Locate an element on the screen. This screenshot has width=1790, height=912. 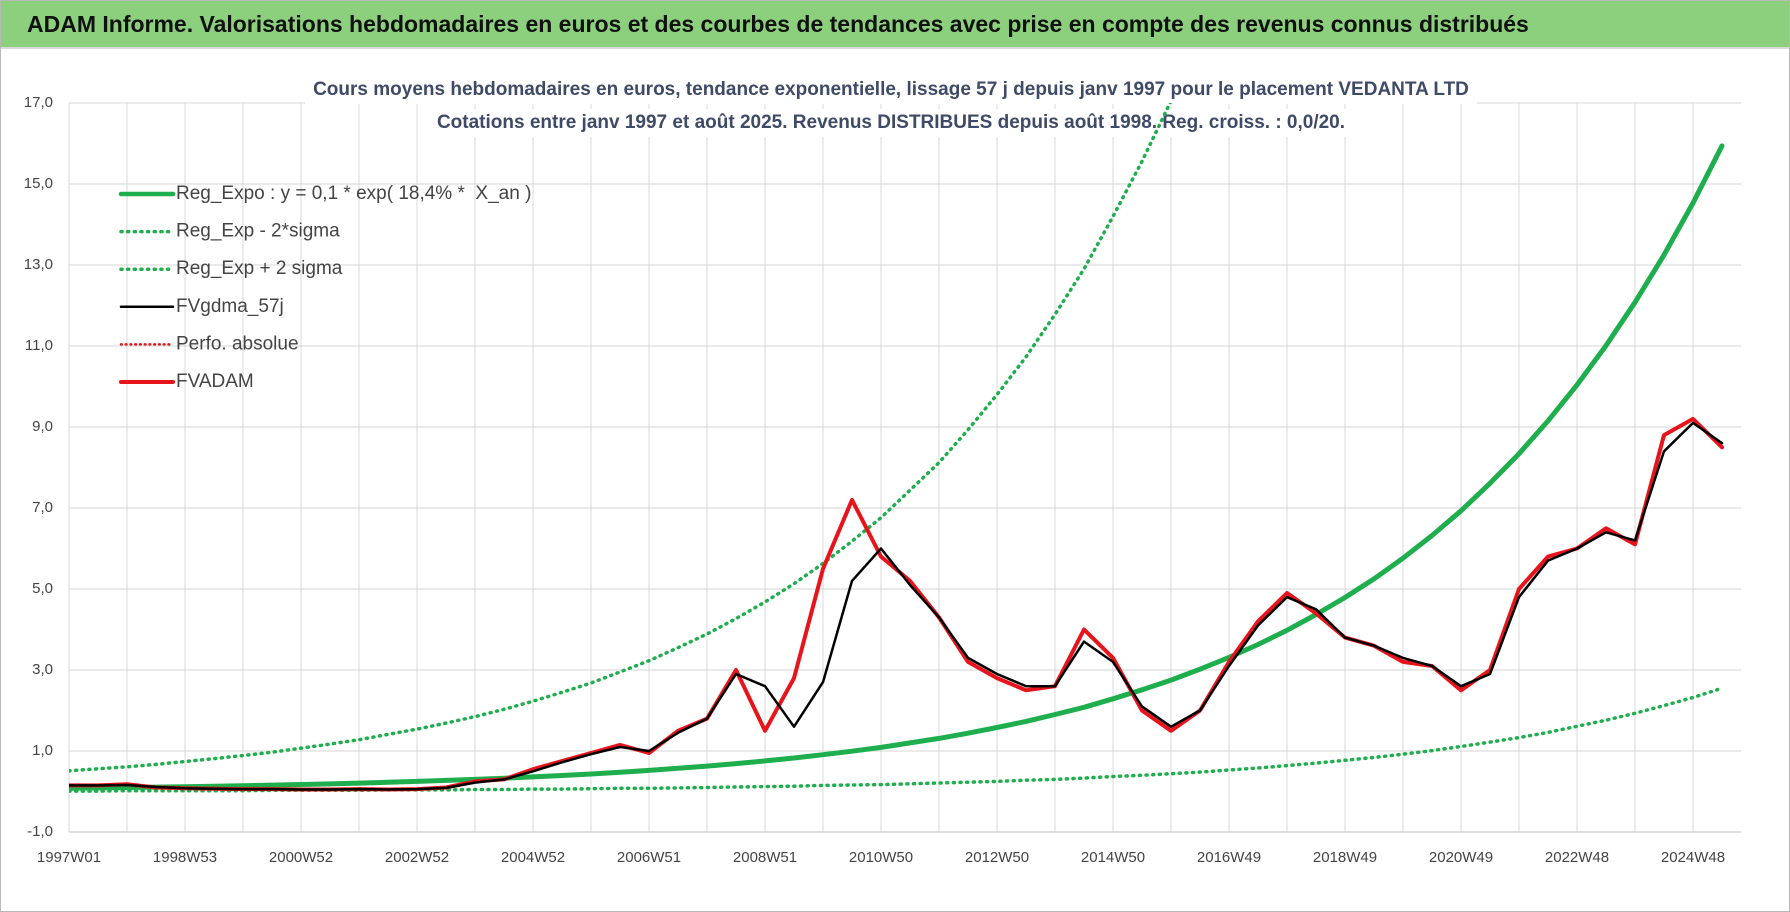
x-tick-label: 2004W52 is located at coordinates (533, 857).